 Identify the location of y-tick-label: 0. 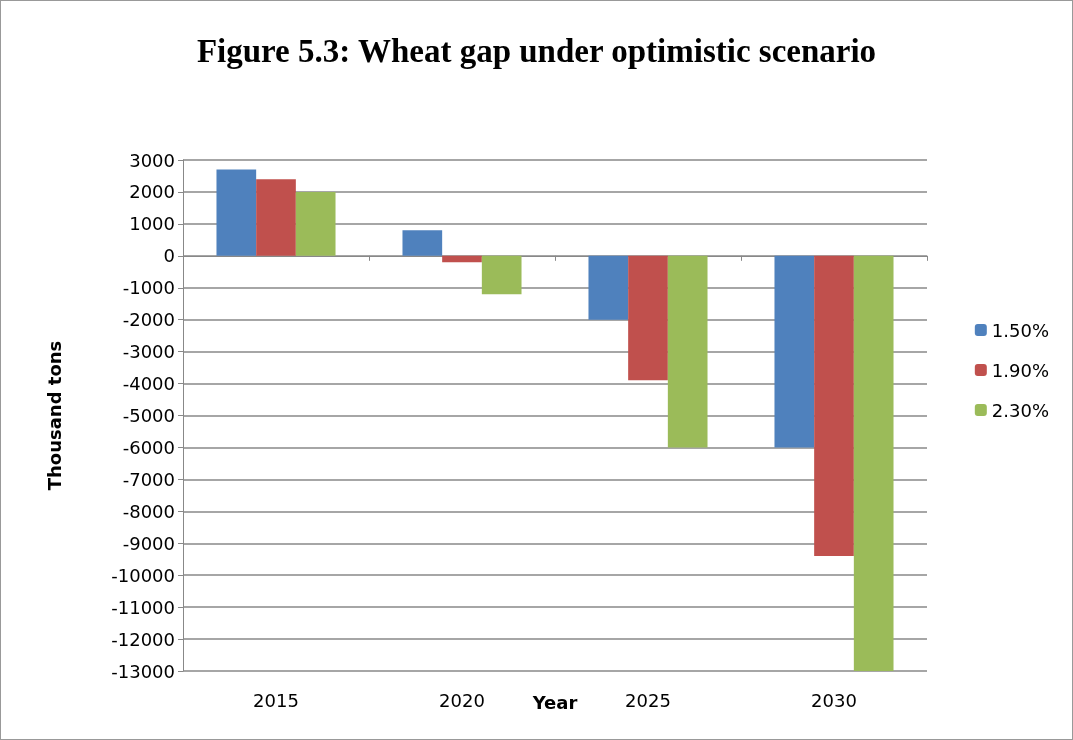
(169, 256).